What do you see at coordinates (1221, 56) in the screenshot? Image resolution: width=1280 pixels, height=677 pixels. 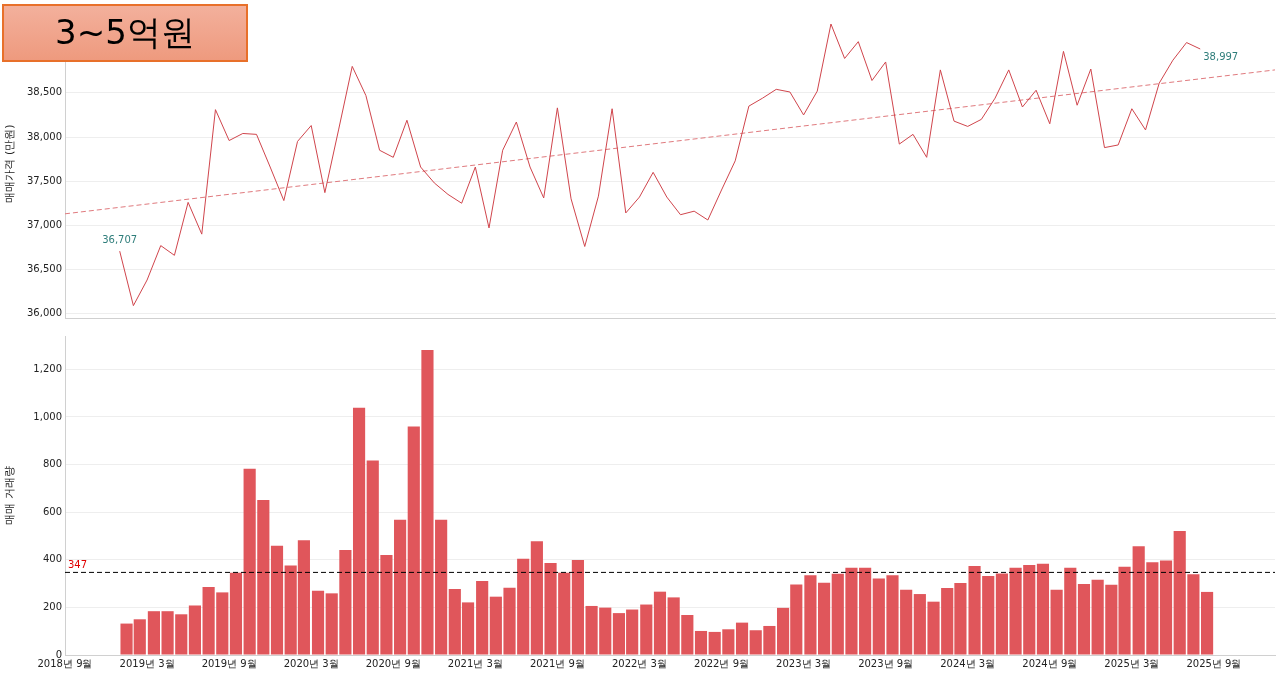 I see `data-label: 38,997` at bounding box center [1221, 56].